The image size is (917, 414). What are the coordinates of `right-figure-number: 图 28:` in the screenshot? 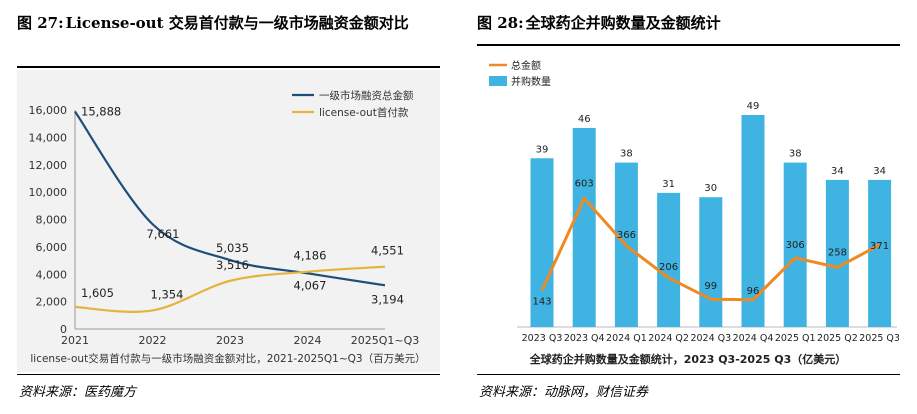 It's located at (500, 23).